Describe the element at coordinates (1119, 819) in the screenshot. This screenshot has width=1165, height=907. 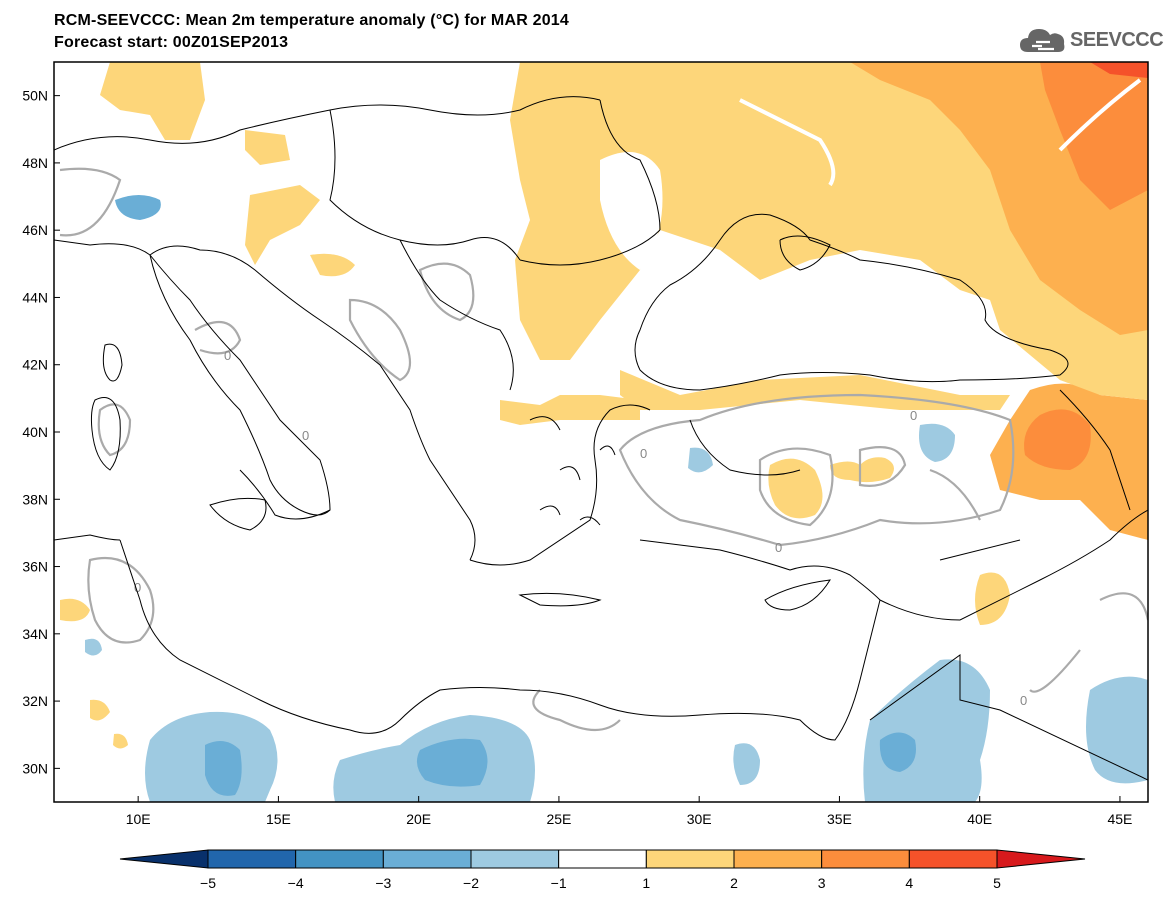
I see `lon-tick-label: 45E` at that location.